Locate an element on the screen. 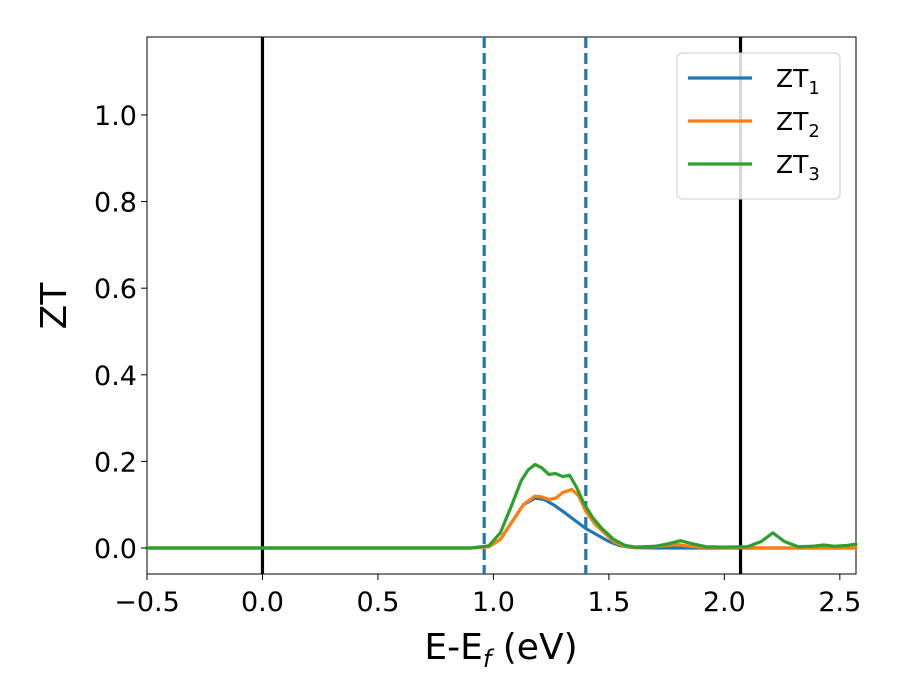  legend-label-zt3: ZT3 is located at coordinates (798, 167).